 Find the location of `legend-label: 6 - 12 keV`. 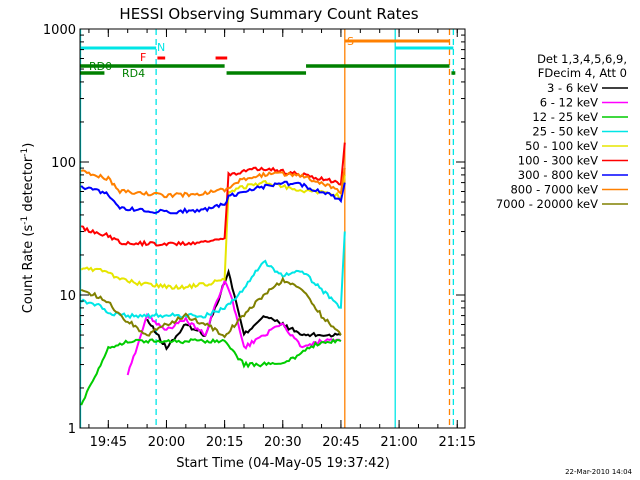

legend-label: 6 - 12 keV is located at coordinates (569, 103).